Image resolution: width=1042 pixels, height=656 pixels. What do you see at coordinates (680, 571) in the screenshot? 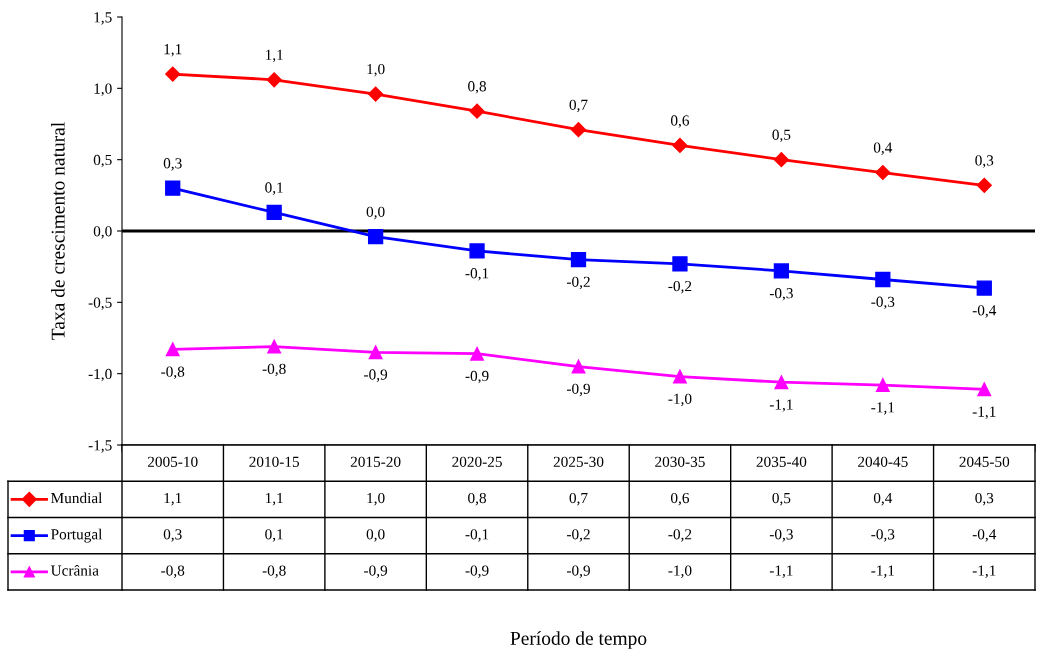
I see `data-label: -1,0` at bounding box center [680, 571].